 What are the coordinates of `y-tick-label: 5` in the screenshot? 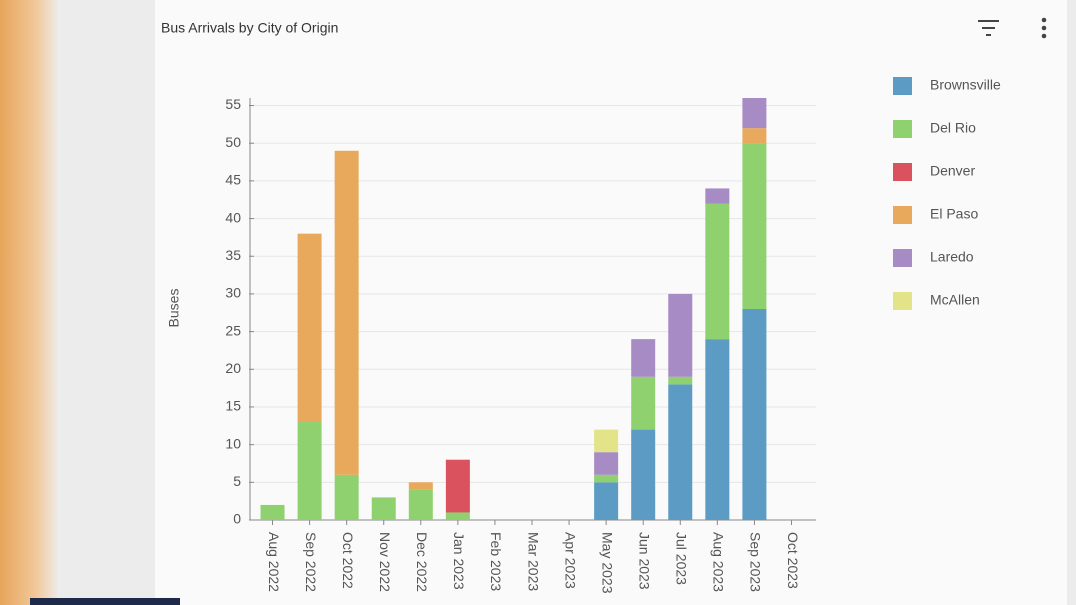 It's located at (237, 481).